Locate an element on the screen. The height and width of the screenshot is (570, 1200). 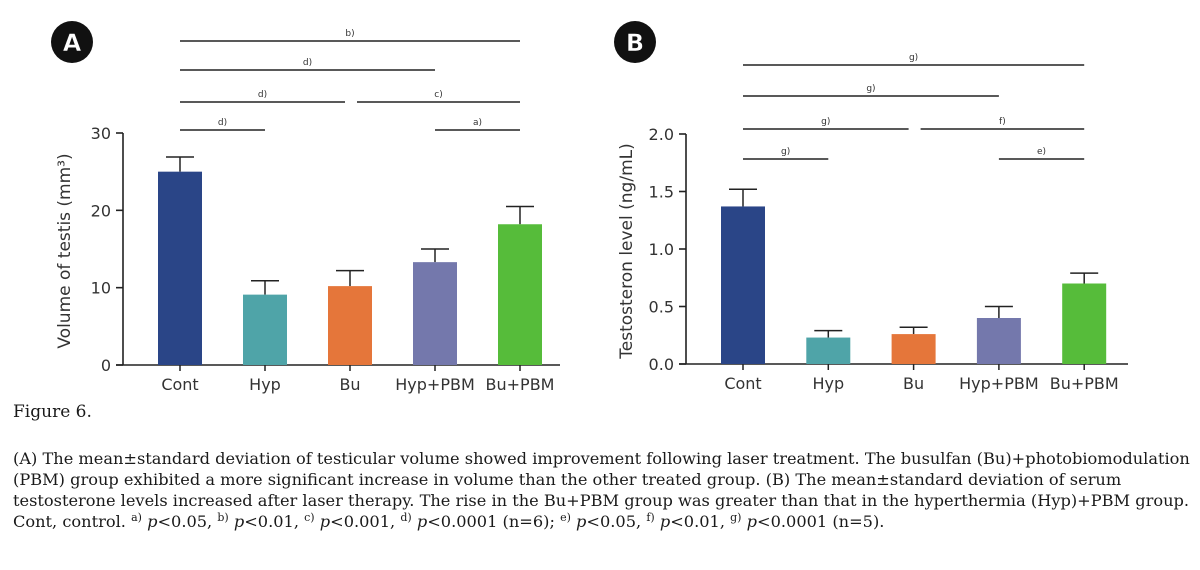
y-axis-title: Testosteron level (ng/mL) is located at coordinates (627, 251).